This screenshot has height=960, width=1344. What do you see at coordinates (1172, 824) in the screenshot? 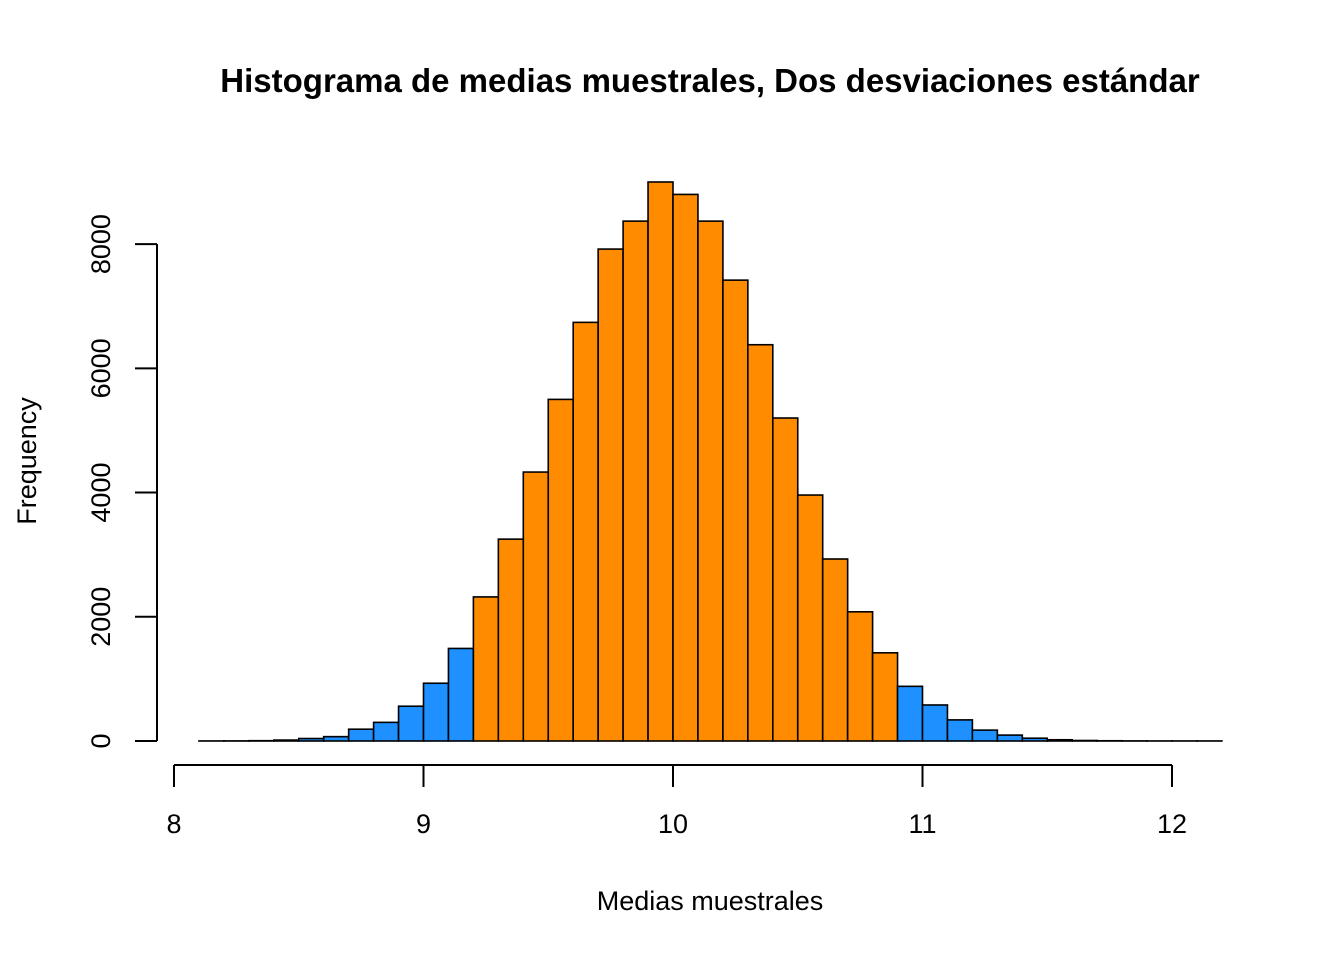
I see `x-tick-label: 12` at bounding box center [1172, 824].